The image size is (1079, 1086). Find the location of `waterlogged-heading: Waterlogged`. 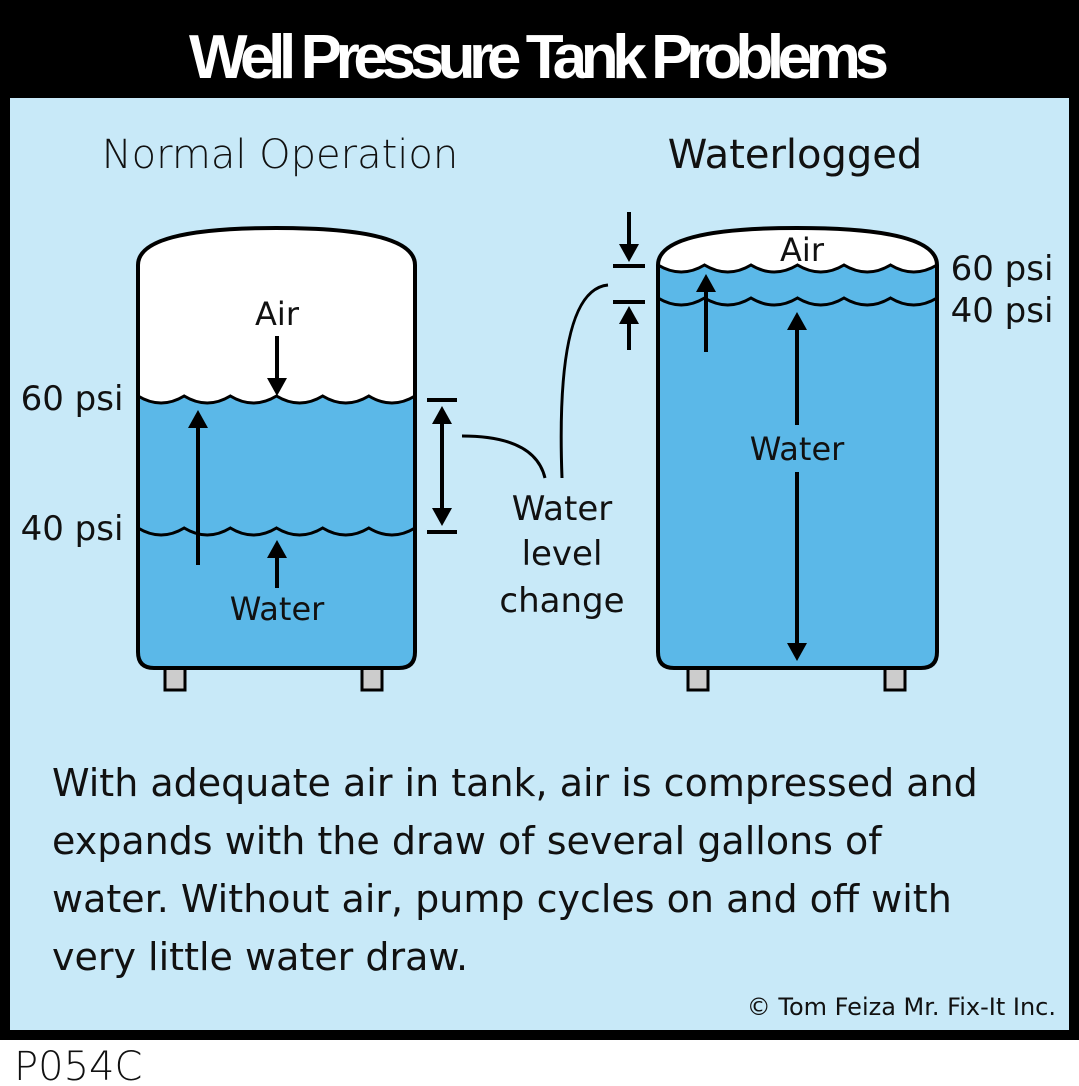

waterlogged-heading: Waterlogged is located at coordinates (795, 155).